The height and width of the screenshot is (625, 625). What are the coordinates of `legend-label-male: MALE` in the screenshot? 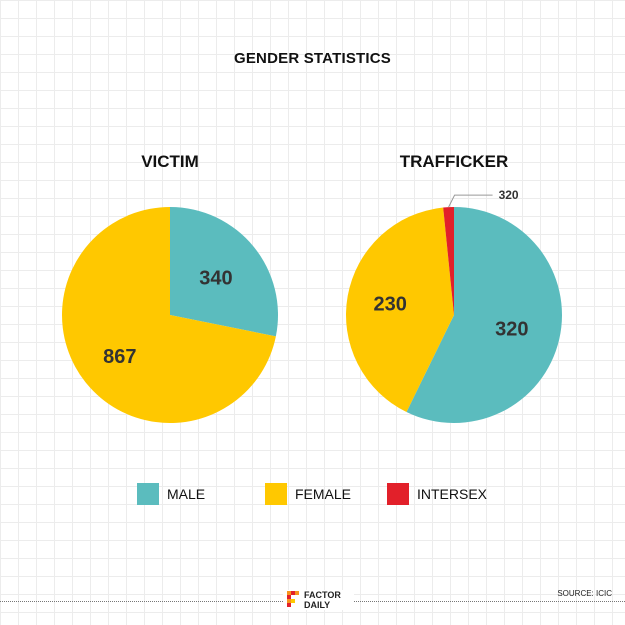 It's located at (186, 494).